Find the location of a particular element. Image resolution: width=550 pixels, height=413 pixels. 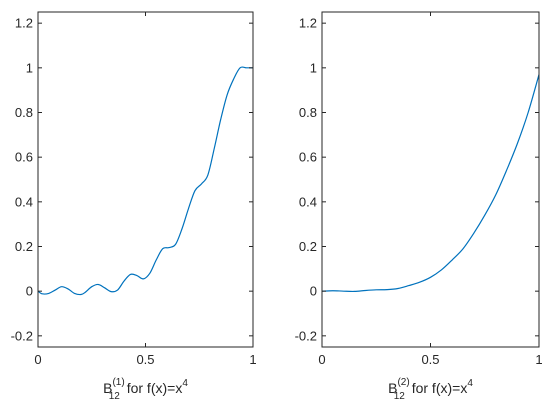

x-axis-label: B(1) 12 for f(x)=x4 is located at coordinates (145, 389).